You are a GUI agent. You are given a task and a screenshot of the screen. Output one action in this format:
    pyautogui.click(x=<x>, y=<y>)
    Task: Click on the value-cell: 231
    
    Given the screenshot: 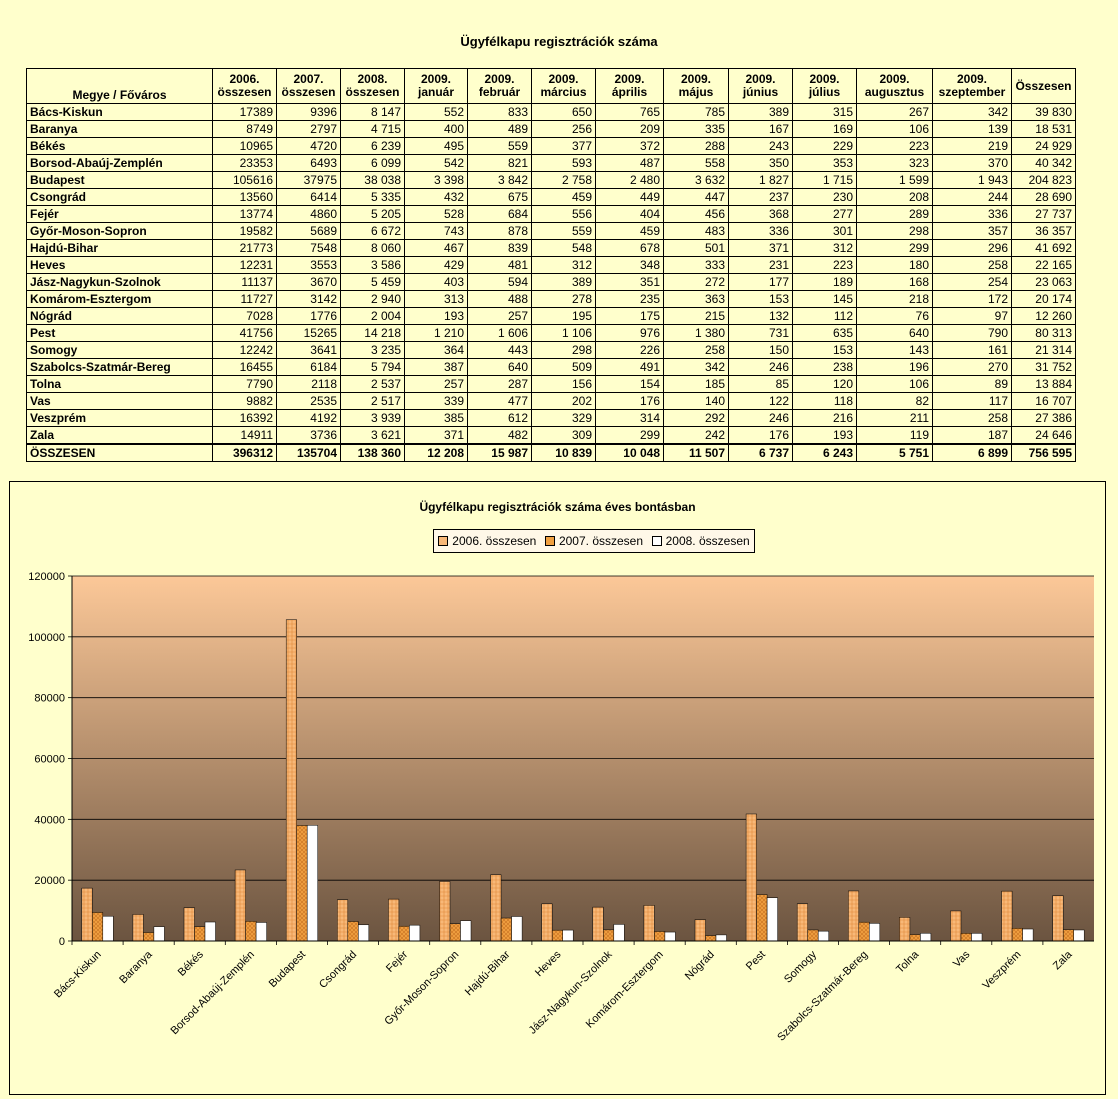 What is the action you would take?
    pyautogui.click(x=760, y=265)
    